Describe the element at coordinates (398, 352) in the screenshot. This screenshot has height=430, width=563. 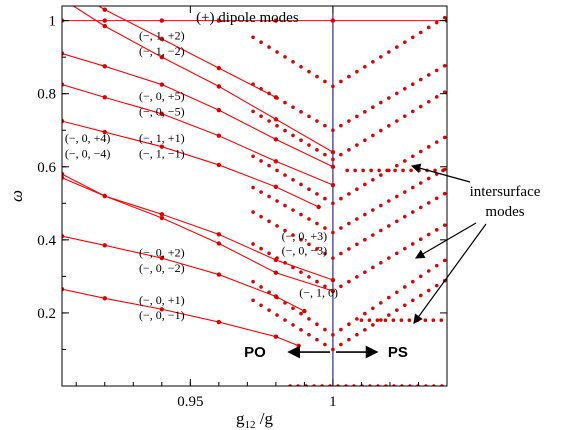
I see `ps-label: PS` at that location.